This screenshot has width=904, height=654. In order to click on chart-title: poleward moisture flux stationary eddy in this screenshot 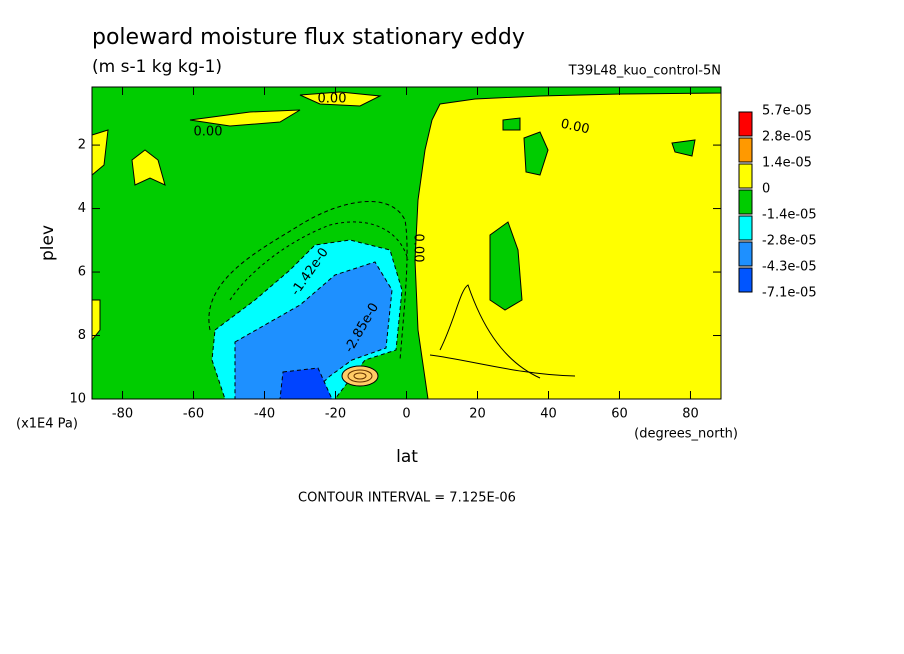, I will do `click(308, 37)`.